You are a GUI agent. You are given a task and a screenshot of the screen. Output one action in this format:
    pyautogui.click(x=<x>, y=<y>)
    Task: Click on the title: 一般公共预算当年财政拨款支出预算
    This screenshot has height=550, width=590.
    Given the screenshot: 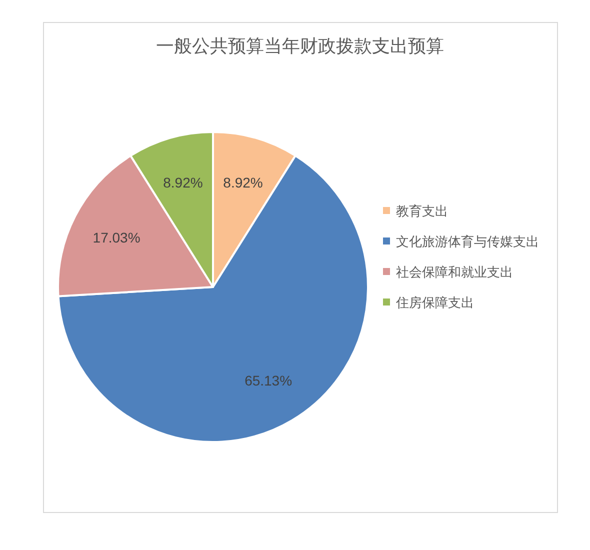 What is the action you would take?
    pyautogui.click(x=300, y=46)
    